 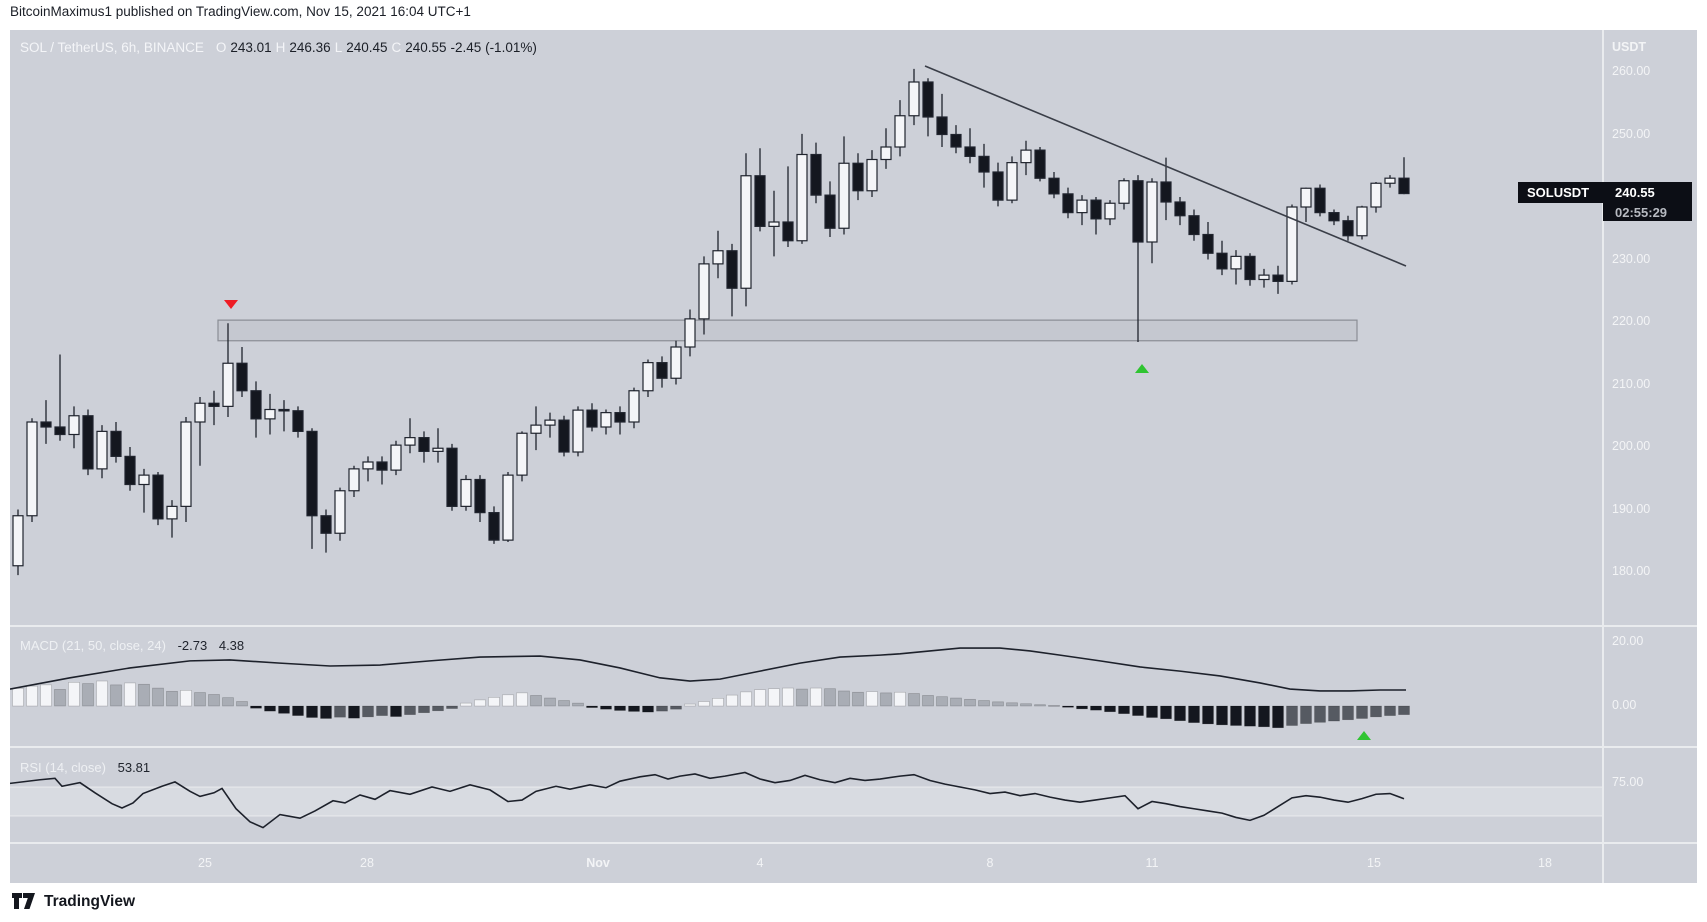 What do you see at coordinates (280, 47) in the screenshot?
I see `legend-high-label: H` at bounding box center [280, 47].